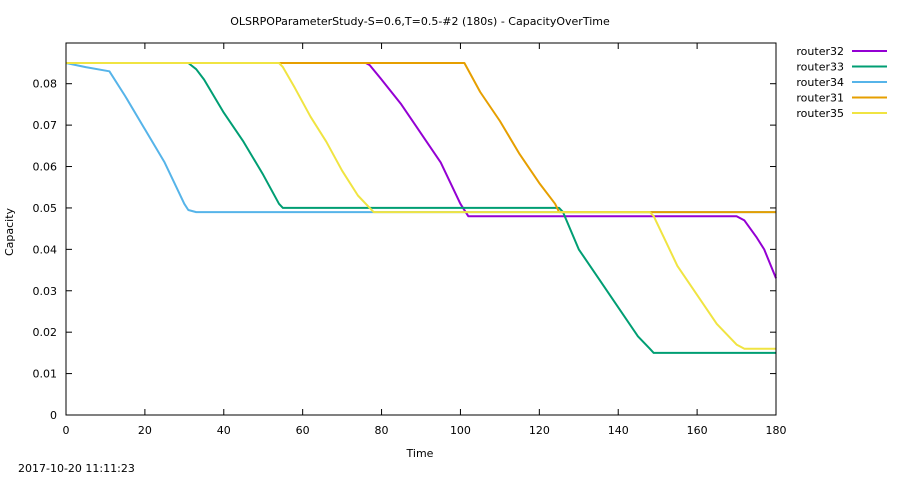 Image resolution: width=900 pixels, height=480 pixels. Describe the element at coordinates (45, 125) in the screenshot. I see `y-tick-label: 0.07` at that location.